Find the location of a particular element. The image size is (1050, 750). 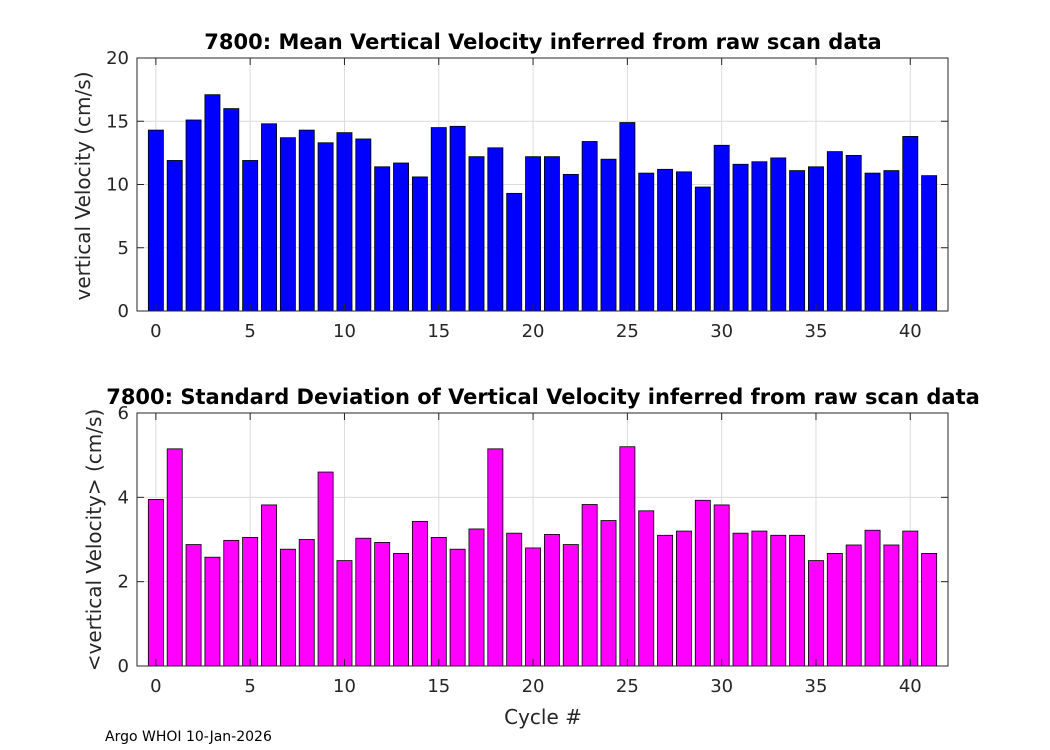

std-ytick-label: 4 is located at coordinates (123, 497).